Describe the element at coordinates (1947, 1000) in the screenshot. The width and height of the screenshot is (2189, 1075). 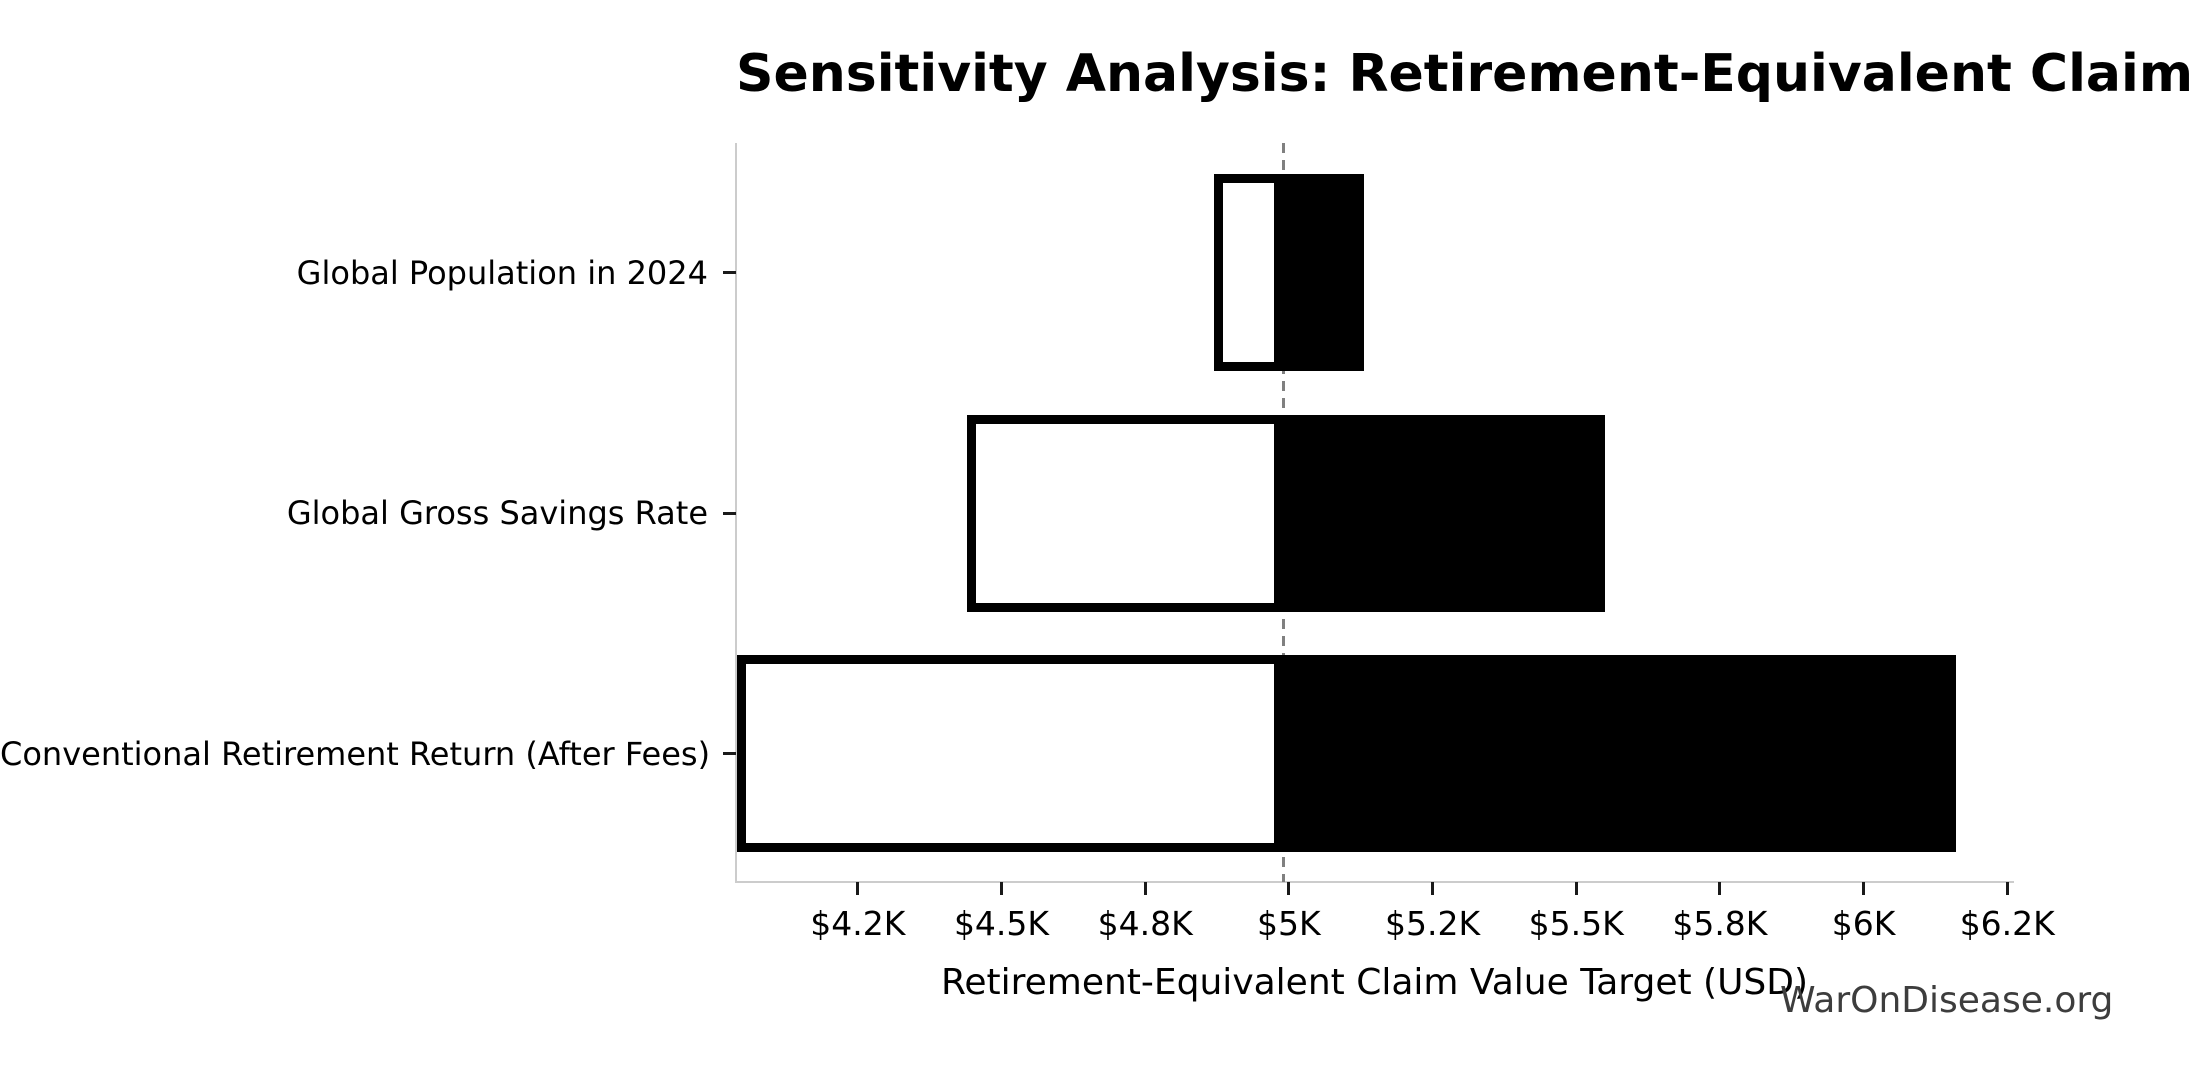
I see `watermark-text: WarOnDisease.org` at that location.